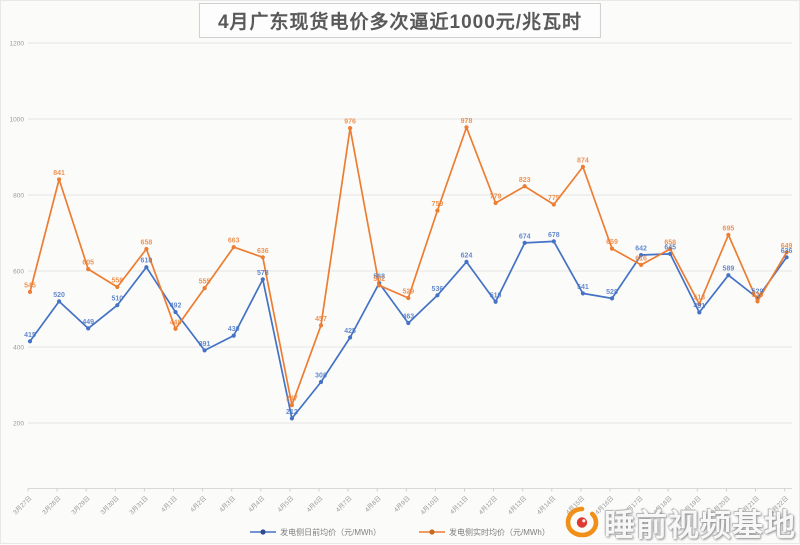 The width and height of the screenshot is (800, 545). I want to click on svg-text: 545, so click(30, 285).